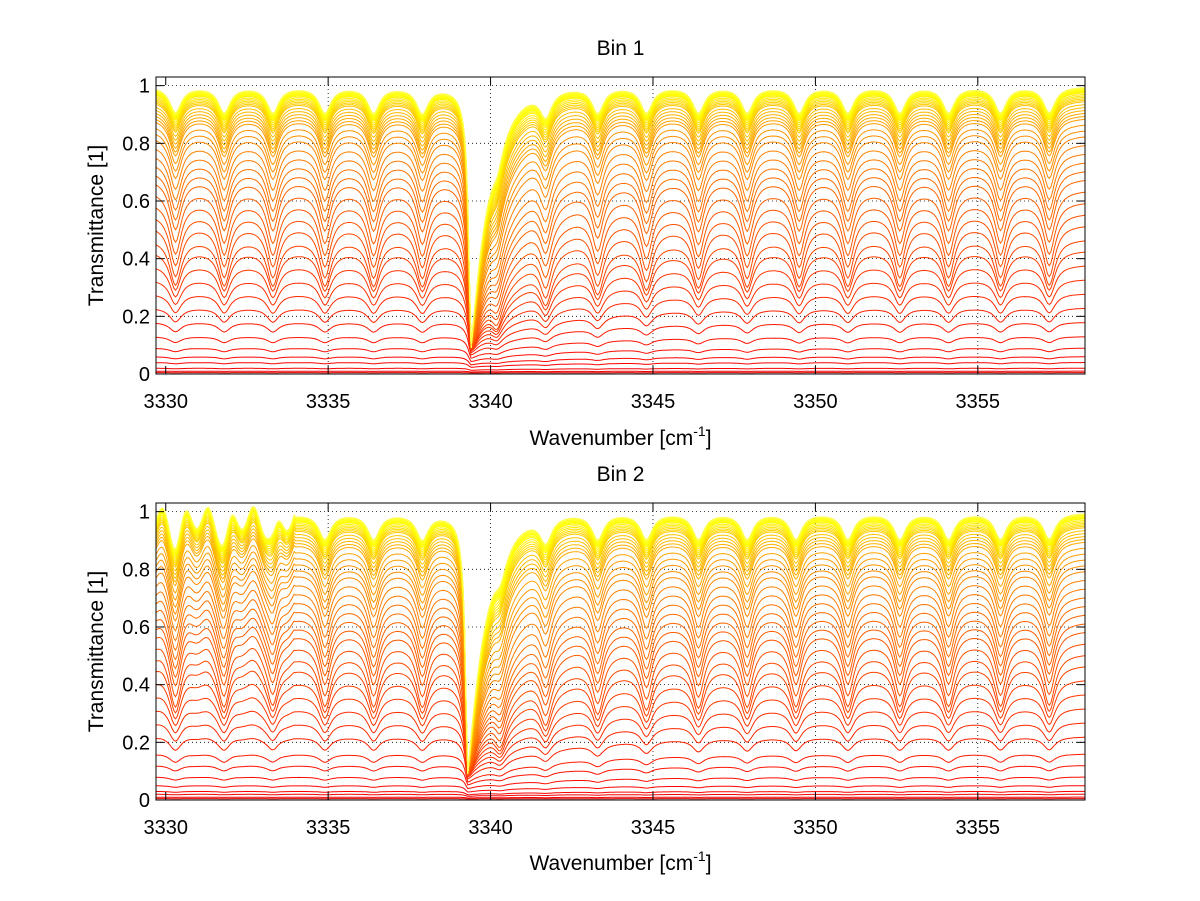  What do you see at coordinates (136, 260) in the screenshot?
I see `y-tick-label: 0.4` at bounding box center [136, 260].